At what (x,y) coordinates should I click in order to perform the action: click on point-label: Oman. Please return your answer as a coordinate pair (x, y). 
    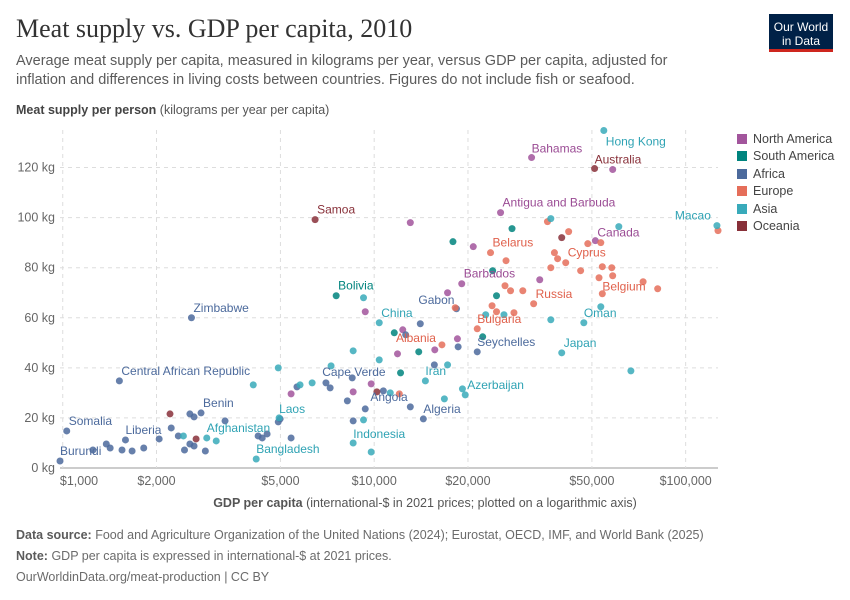
    Looking at the image, I should click on (600, 313).